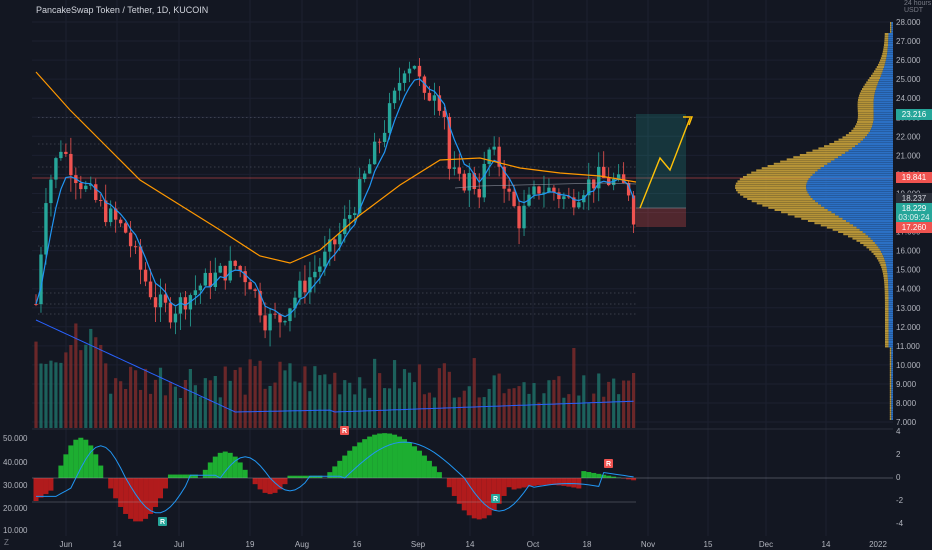  What do you see at coordinates (162, 521) in the screenshot?
I see `r-signal-box` at bounding box center [162, 521].